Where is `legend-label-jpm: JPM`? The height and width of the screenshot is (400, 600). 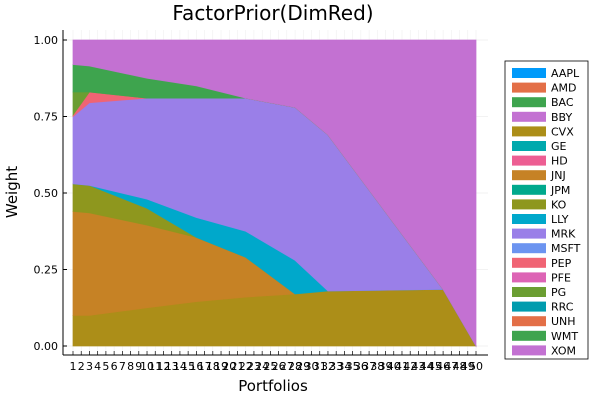 legend-label-jpm: JPM is located at coordinates (560, 190).